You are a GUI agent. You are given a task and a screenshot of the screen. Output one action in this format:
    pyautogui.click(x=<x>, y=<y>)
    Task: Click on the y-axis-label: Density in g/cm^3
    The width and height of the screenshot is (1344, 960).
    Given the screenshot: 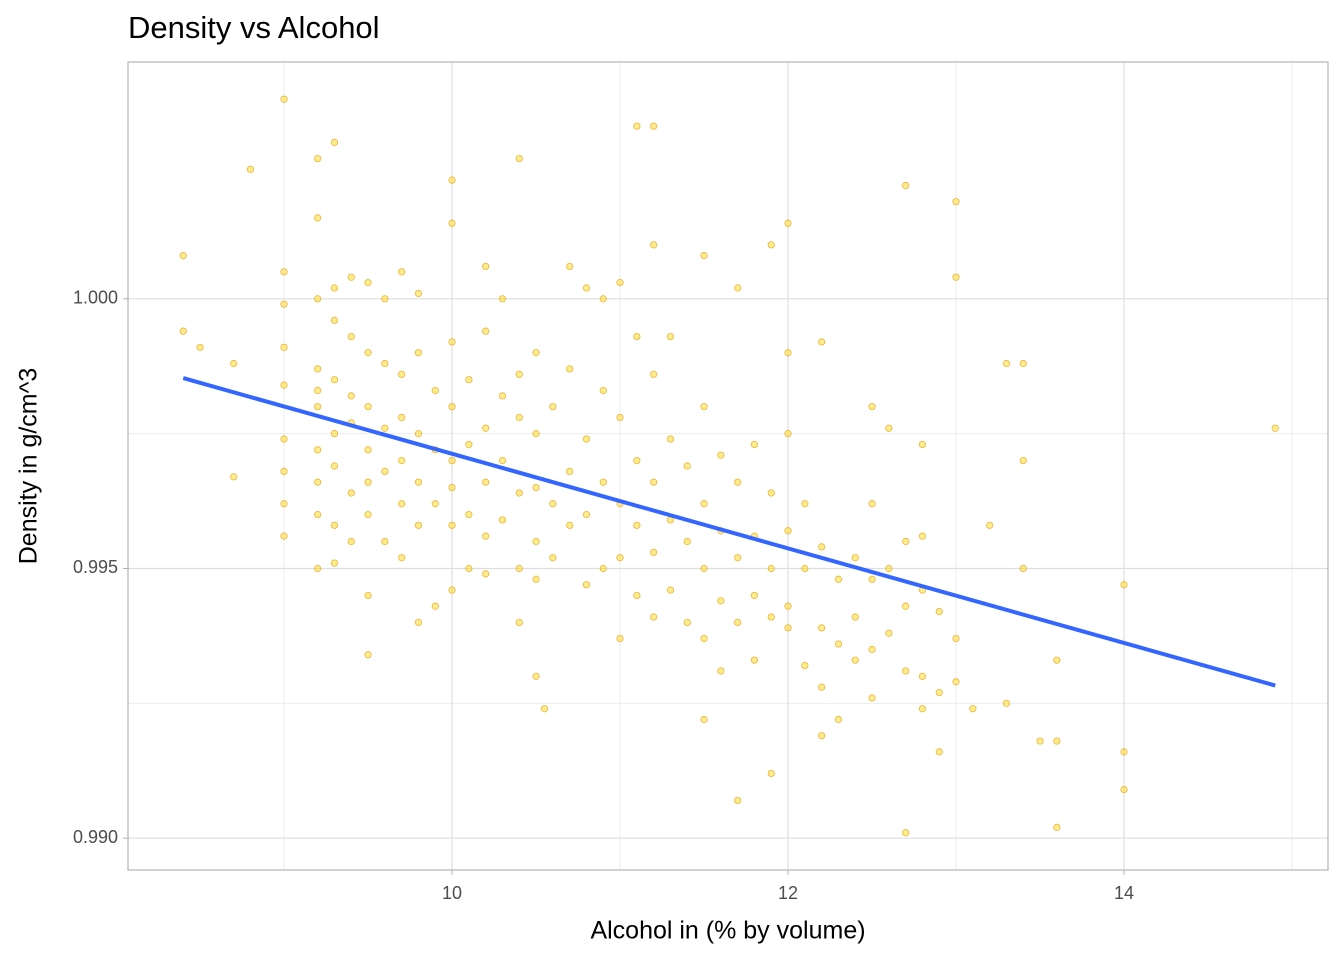 What is the action you would take?
    pyautogui.click(x=29, y=466)
    